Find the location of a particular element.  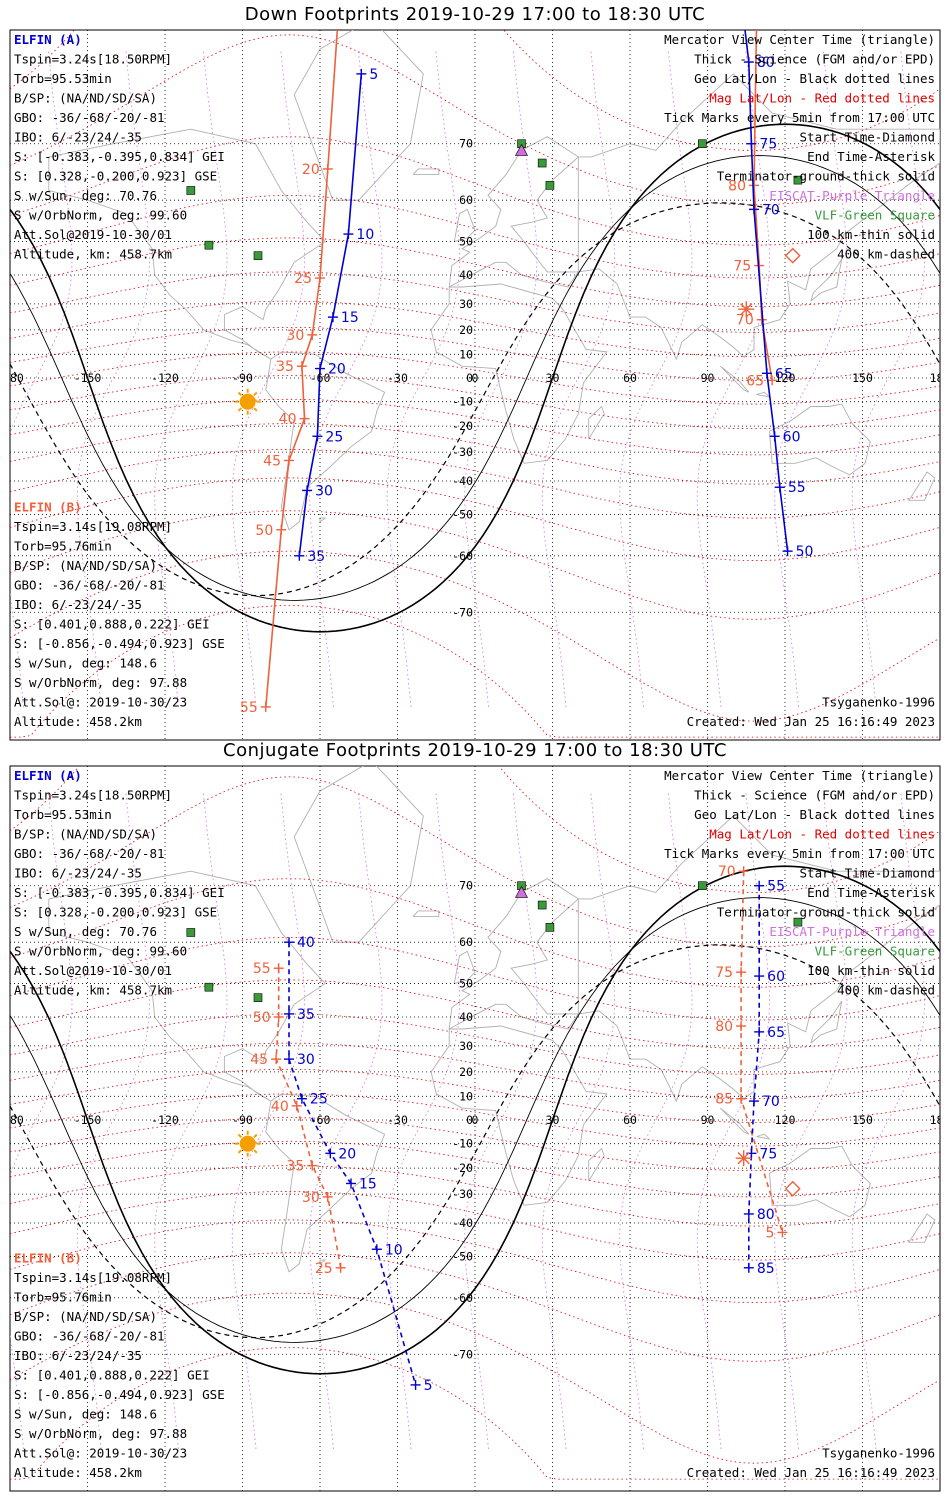

legend-entry: Terminator-ground-thick solid is located at coordinates (826, 912).